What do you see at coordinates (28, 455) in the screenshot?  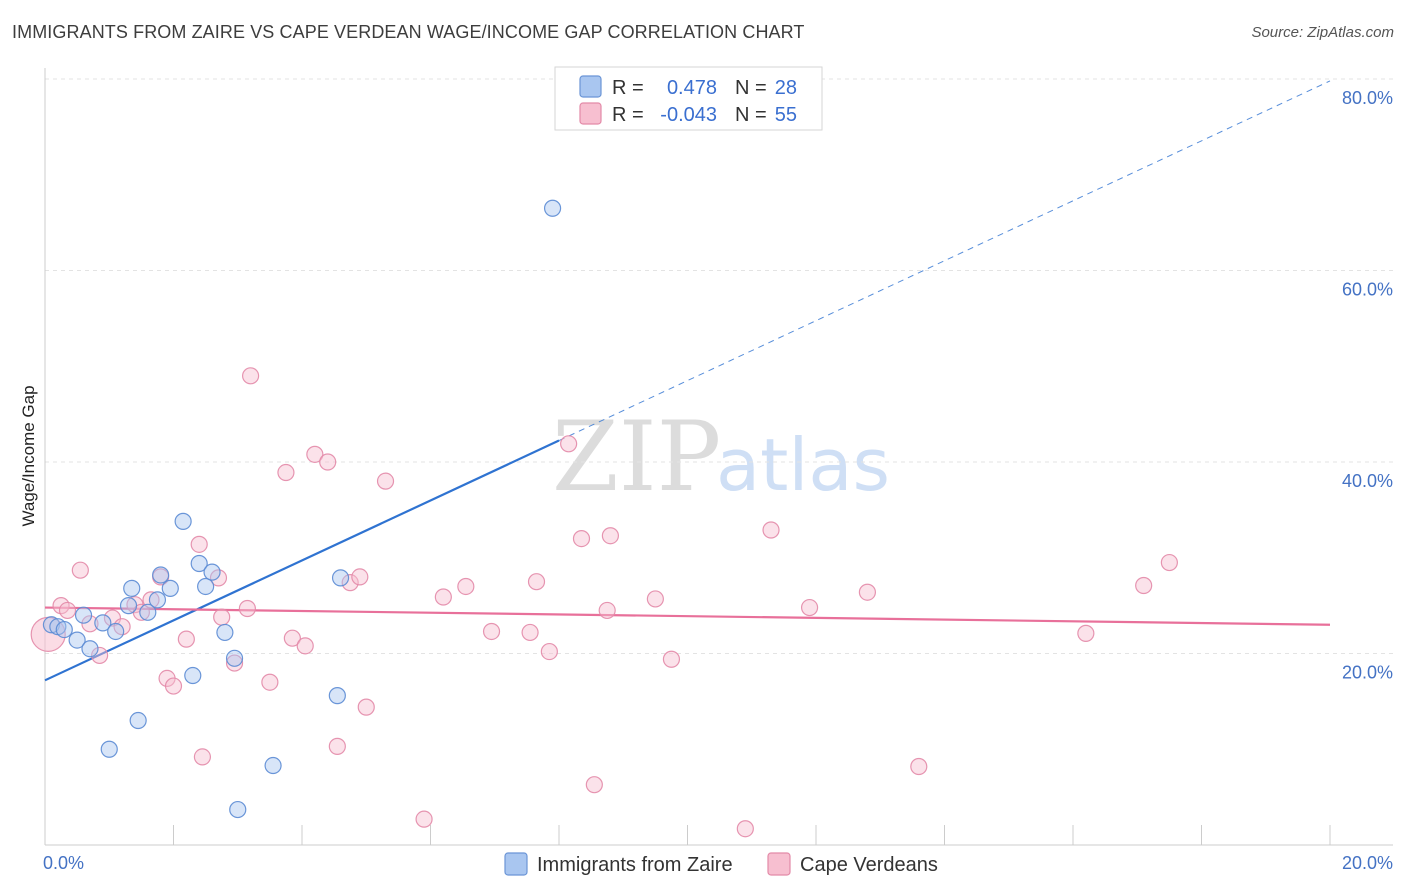 I see `y-axis-title: Wage/Income Gap` at bounding box center [28, 455].